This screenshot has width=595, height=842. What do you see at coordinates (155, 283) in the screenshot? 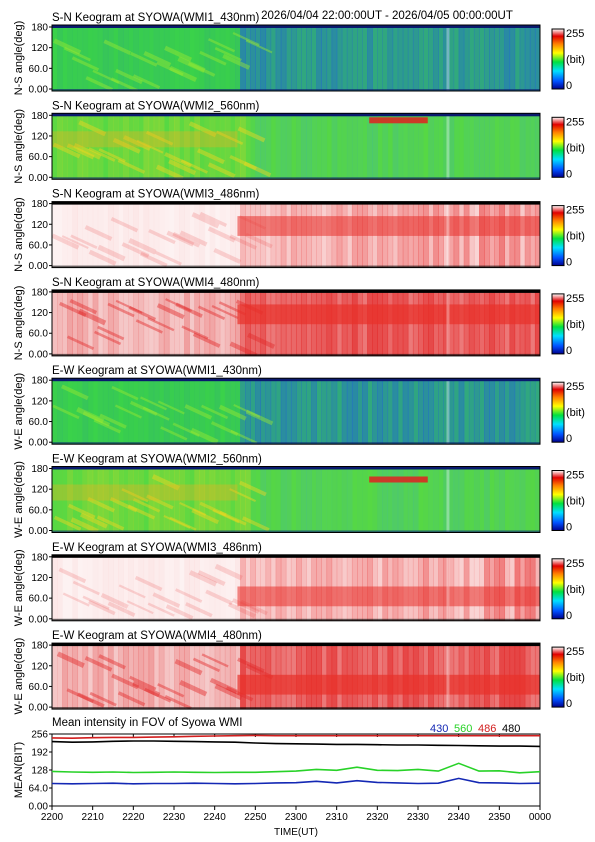
I see `panel-title: S-N Keogram at SYOWA(WMI4_480nm)` at bounding box center [155, 283].